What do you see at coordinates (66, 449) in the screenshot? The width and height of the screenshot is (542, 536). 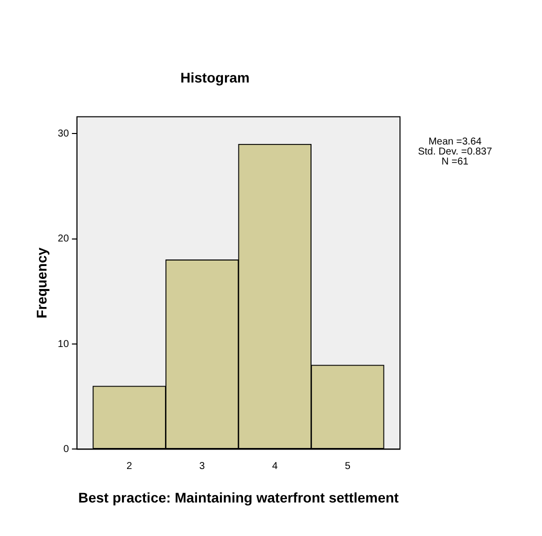 I see `y-tick-label: 0` at bounding box center [66, 449].